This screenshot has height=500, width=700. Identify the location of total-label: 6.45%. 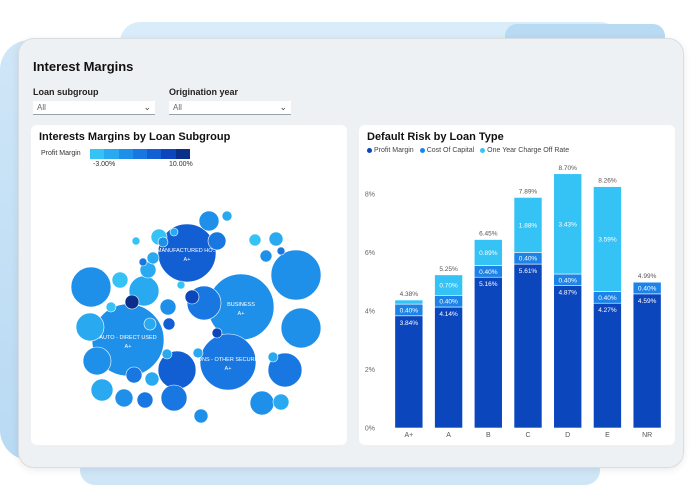
(488, 234).